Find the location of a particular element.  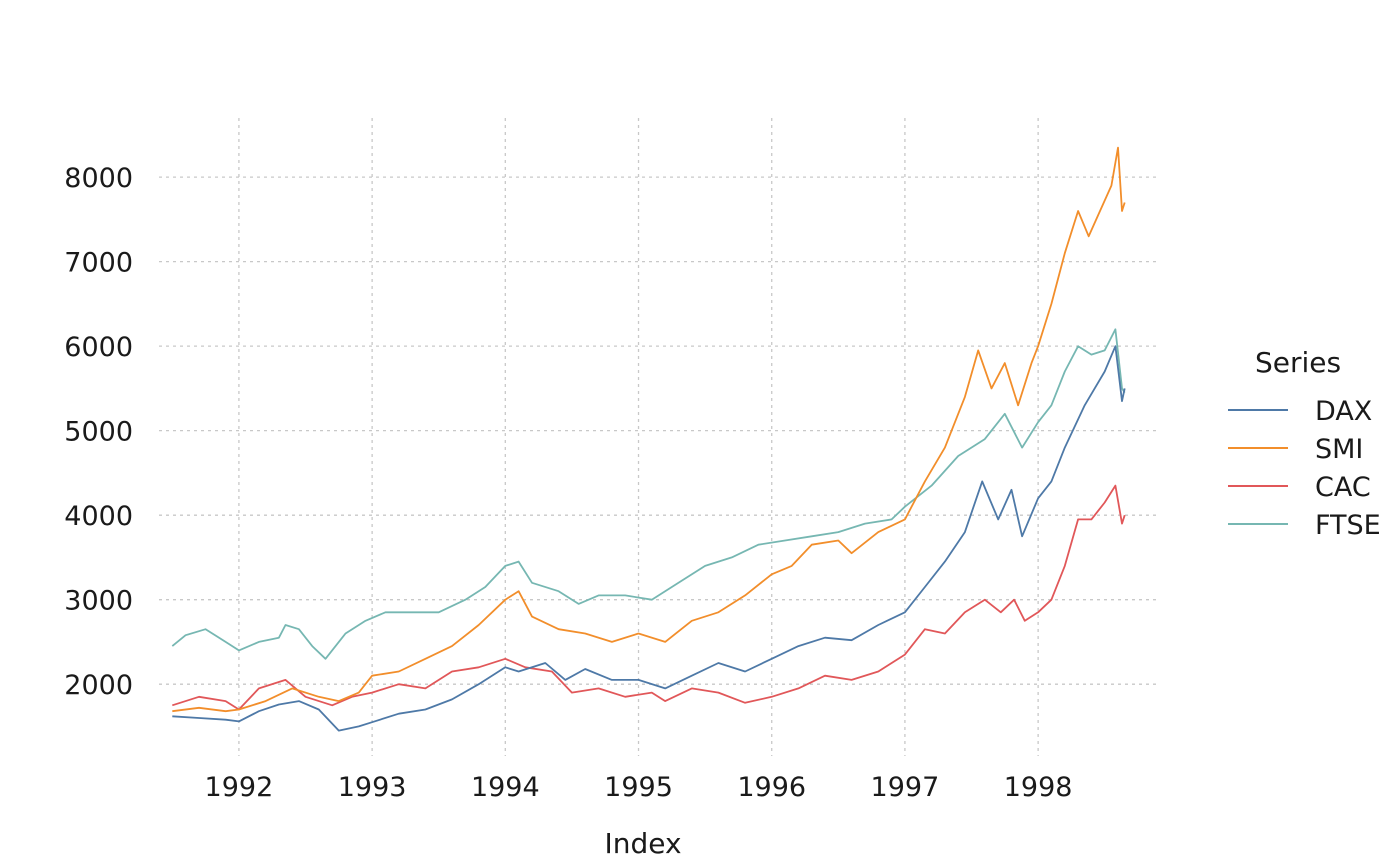

legend-label-cac: CAC is located at coordinates (1343, 487).